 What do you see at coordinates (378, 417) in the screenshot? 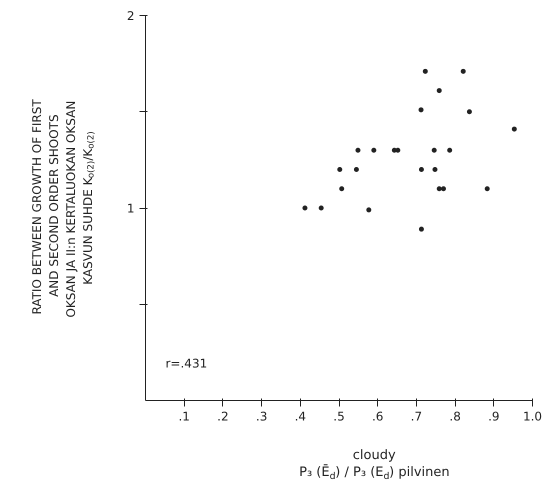
I see `x-tick-label: .6` at bounding box center [378, 417].